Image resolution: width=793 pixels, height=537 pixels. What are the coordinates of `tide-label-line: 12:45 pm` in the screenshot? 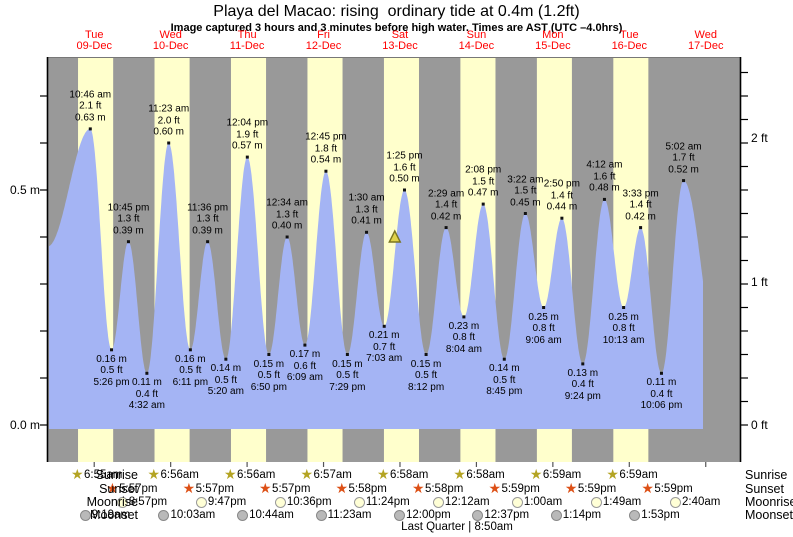 It's located at (326, 137).